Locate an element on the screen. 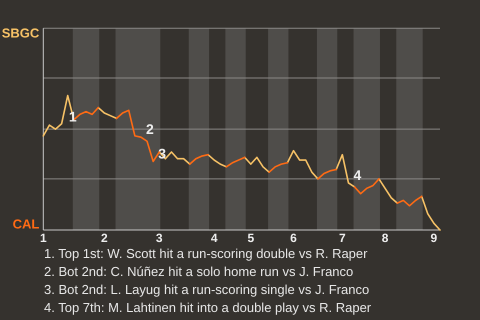 The image size is (480, 320). x-tick-label: 4 is located at coordinates (214, 238).